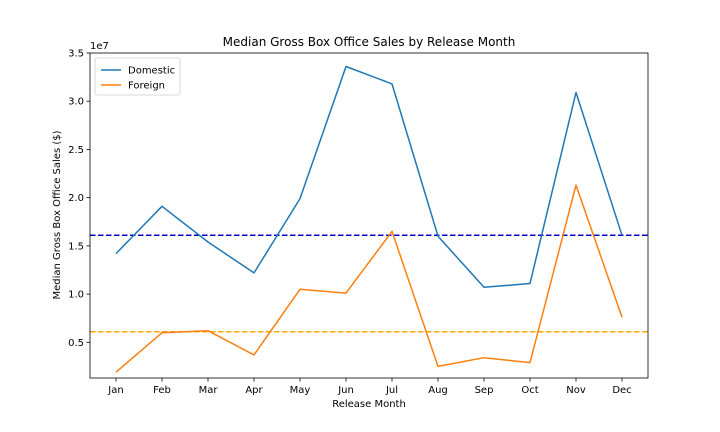 This screenshot has height=432, width=720. I want to click on y-axis-label: Median Gross Box Office Sales ($), so click(57, 214).